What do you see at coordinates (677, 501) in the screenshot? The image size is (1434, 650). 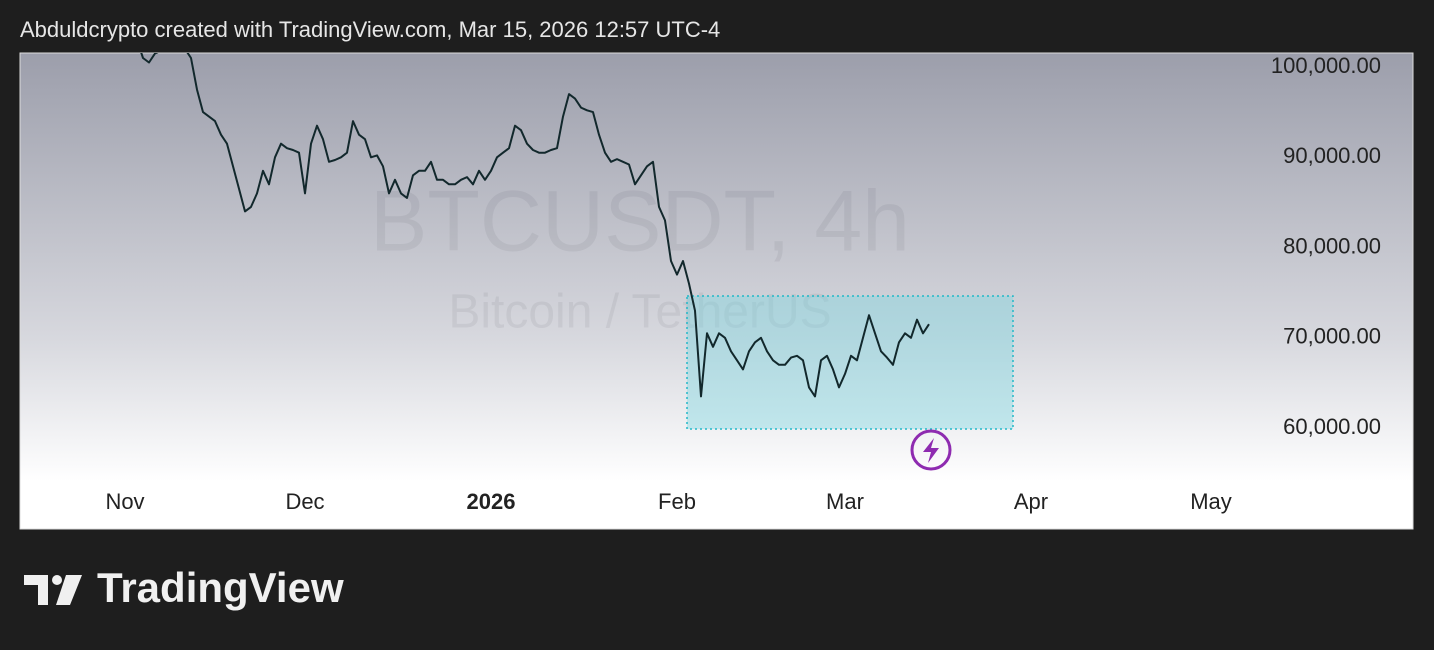 I see `x-tick-label: Feb` at bounding box center [677, 501].